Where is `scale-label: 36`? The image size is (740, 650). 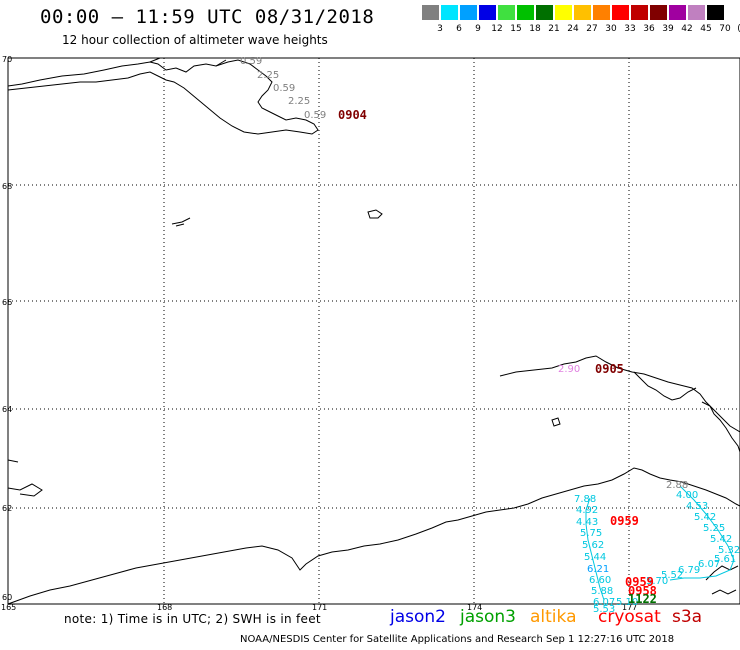 scale-label: 36 is located at coordinates (649, 29).